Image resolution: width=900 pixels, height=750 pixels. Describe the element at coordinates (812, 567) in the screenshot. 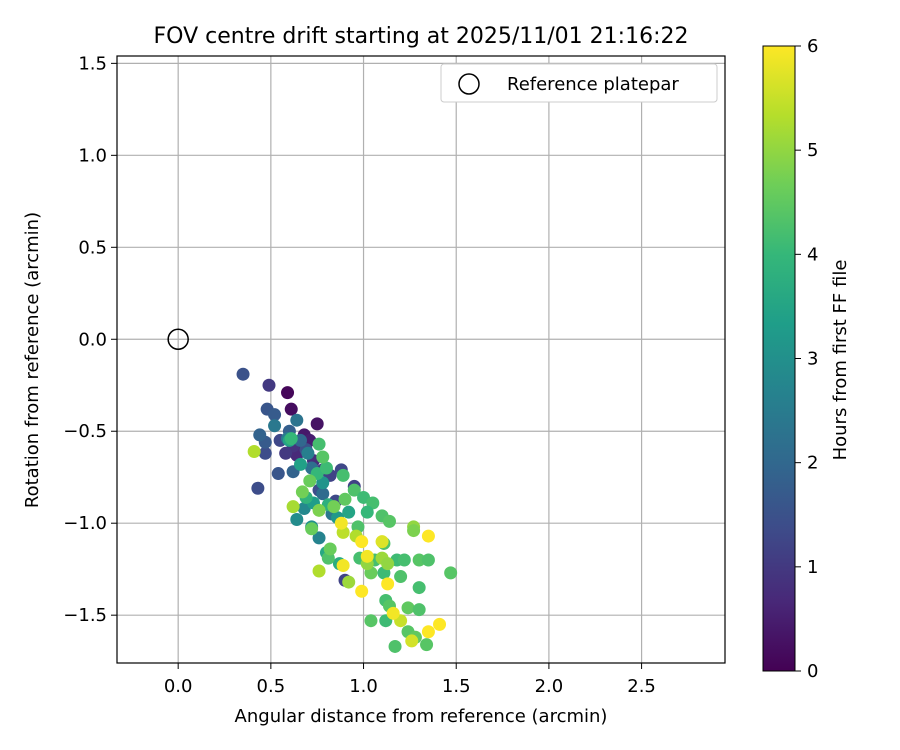

I see `colorbar-tick-label: 1` at that location.